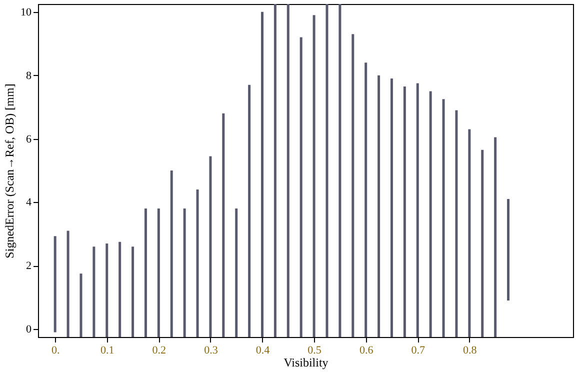 This screenshot has height=377, width=576. Describe the element at coordinates (26, 12) in the screenshot. I see `y-tick-label: 10` at that location.